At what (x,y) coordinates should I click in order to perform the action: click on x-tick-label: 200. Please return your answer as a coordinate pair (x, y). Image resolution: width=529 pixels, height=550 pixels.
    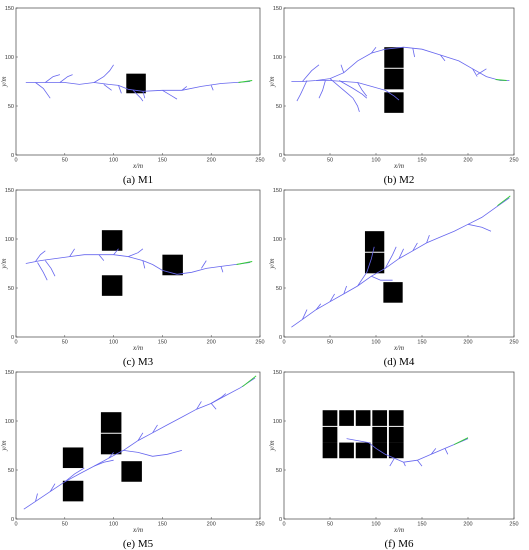
    Looking at the image, I should click on (211, 525).